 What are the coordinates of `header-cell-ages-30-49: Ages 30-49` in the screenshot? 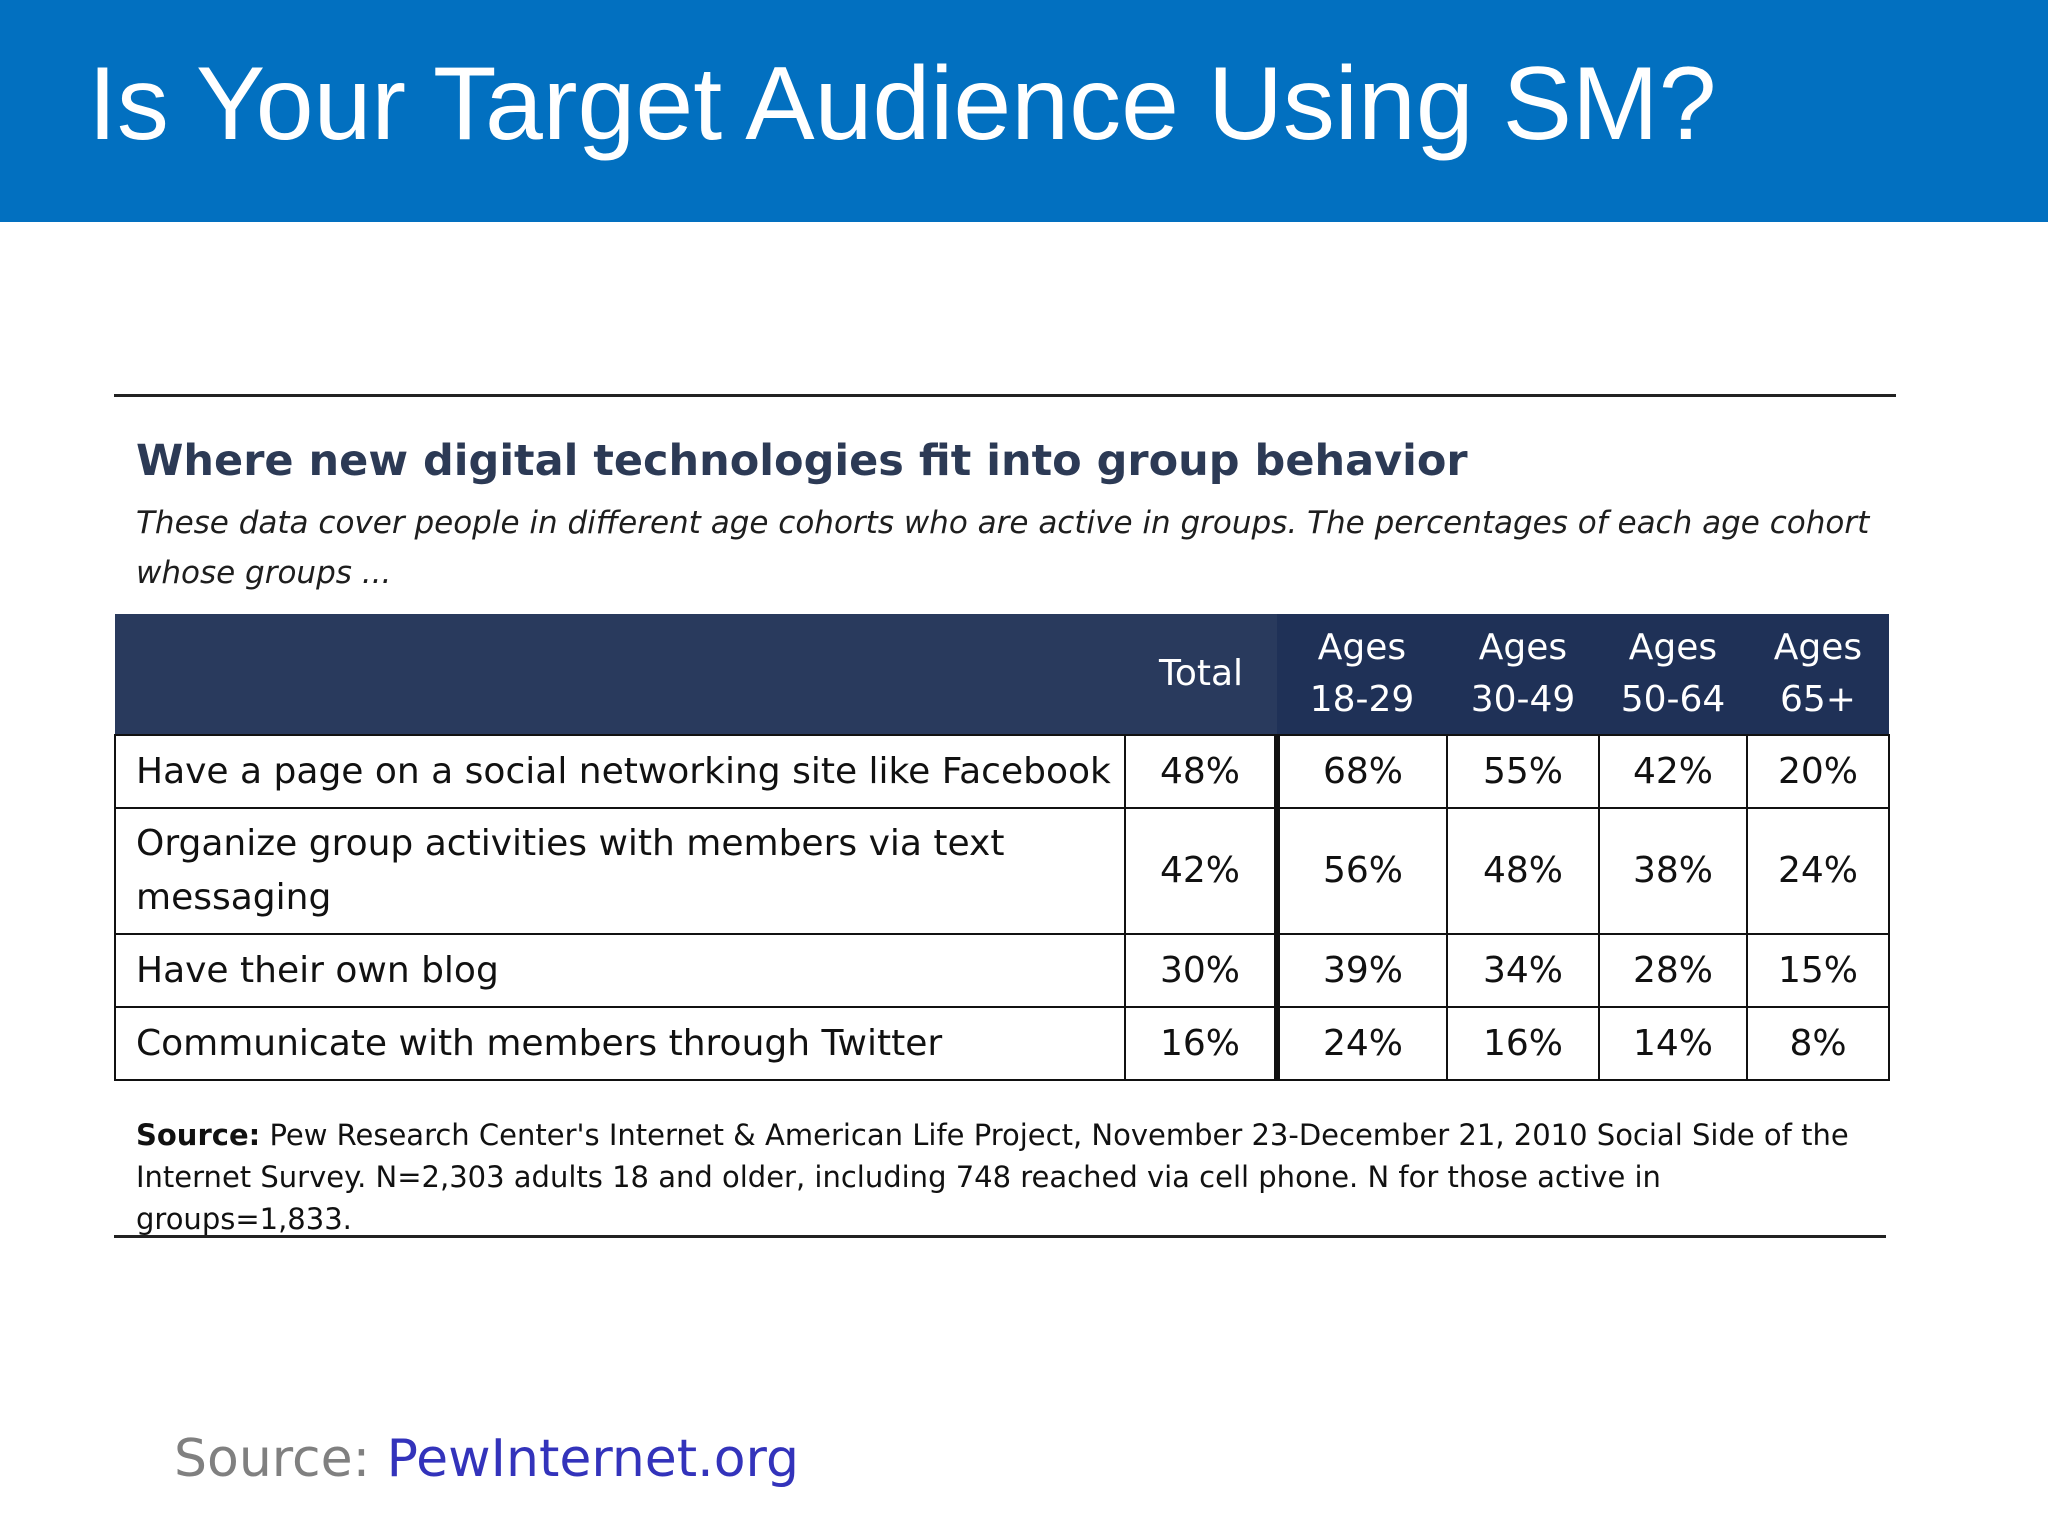 It's located at (1523, 674).